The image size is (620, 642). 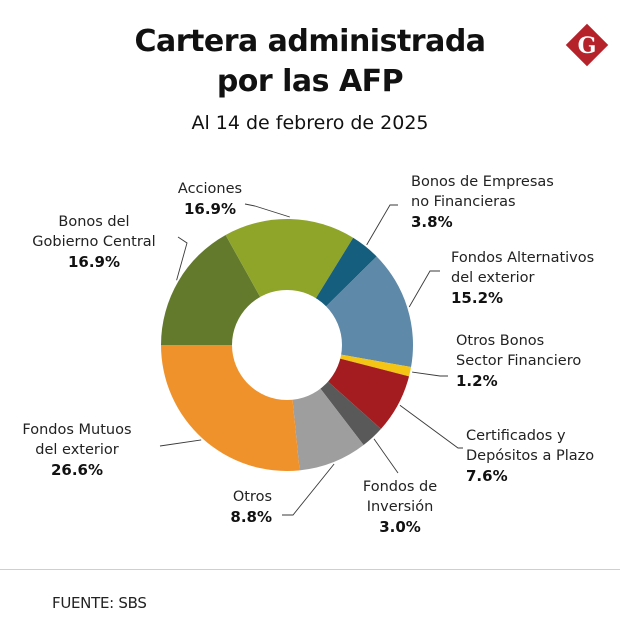 I want to click on source-note: FUENTE: SBS, so click(x=99, y=603).